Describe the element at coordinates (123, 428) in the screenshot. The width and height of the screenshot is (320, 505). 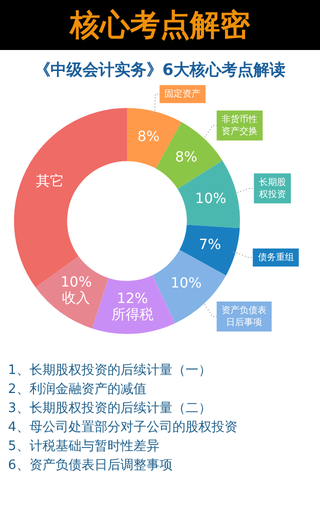
I see `text: 4、母公司处置部分对子公司的股权投资` at that location.